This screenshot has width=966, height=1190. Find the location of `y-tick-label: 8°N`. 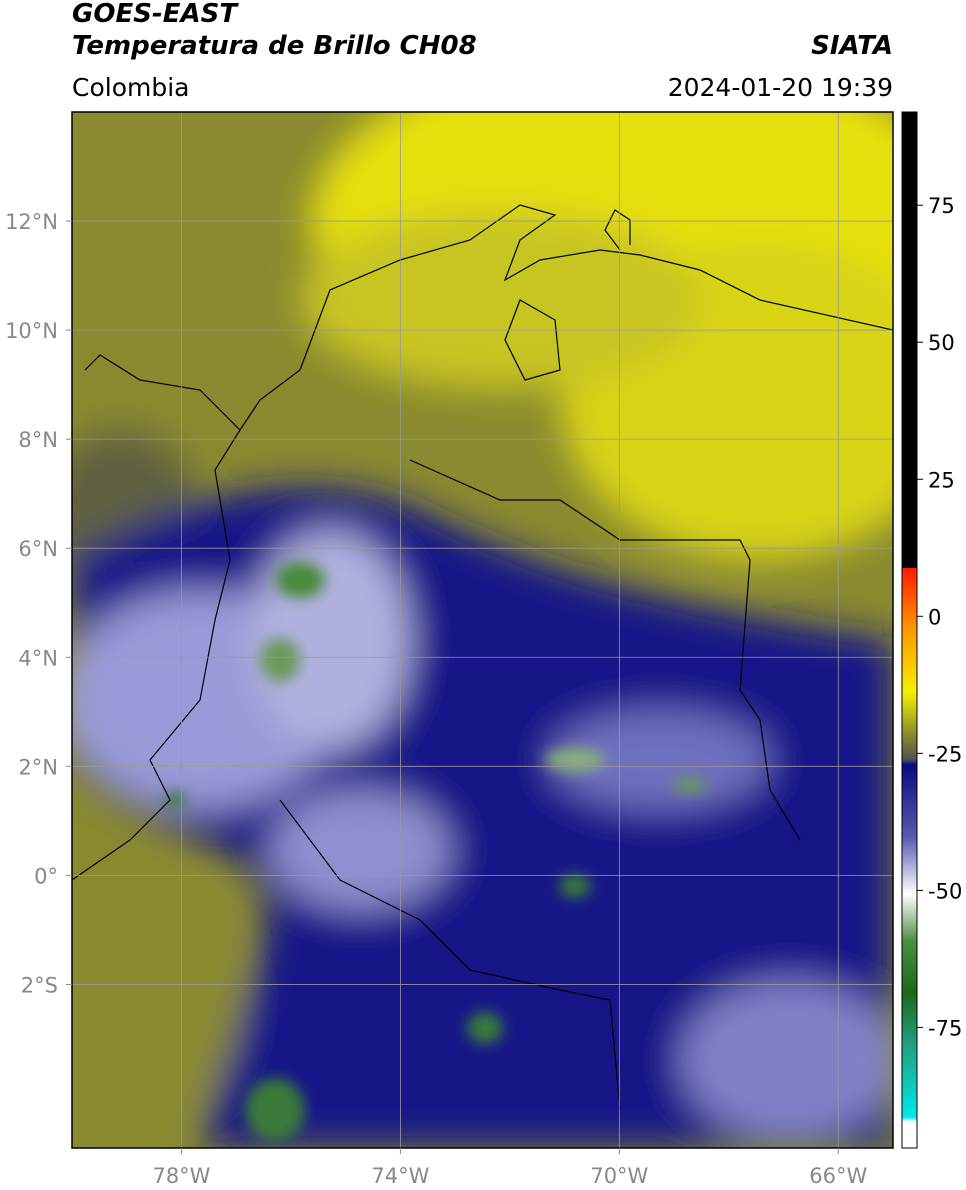

y-tick-label: 8°N is located at coordinates (38, 440).